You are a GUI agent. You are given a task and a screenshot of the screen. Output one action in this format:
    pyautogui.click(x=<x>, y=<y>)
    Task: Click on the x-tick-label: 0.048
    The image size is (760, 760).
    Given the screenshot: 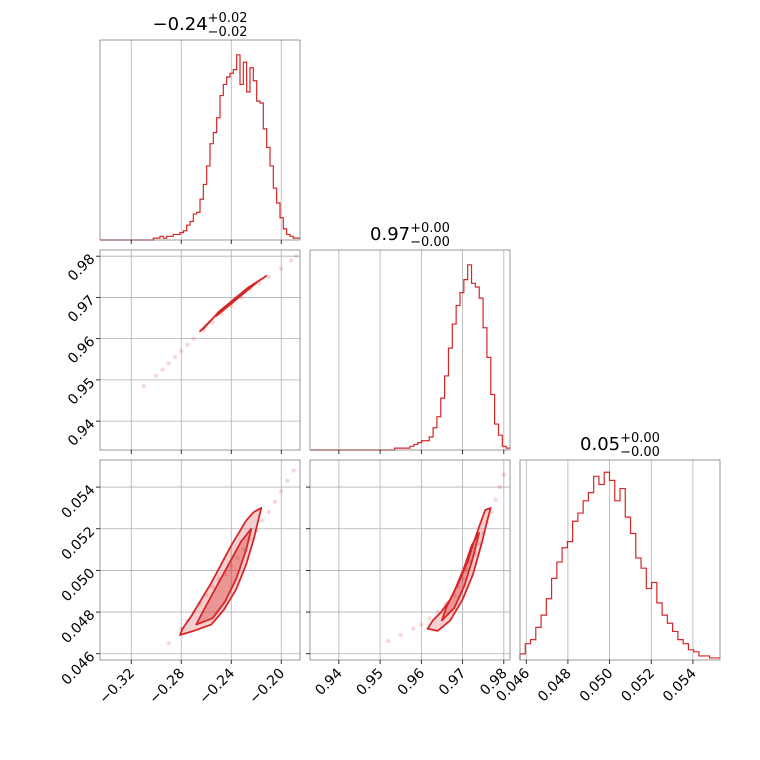 What is the action you would take?
    pyautogui.click(x=555, y=686)
    